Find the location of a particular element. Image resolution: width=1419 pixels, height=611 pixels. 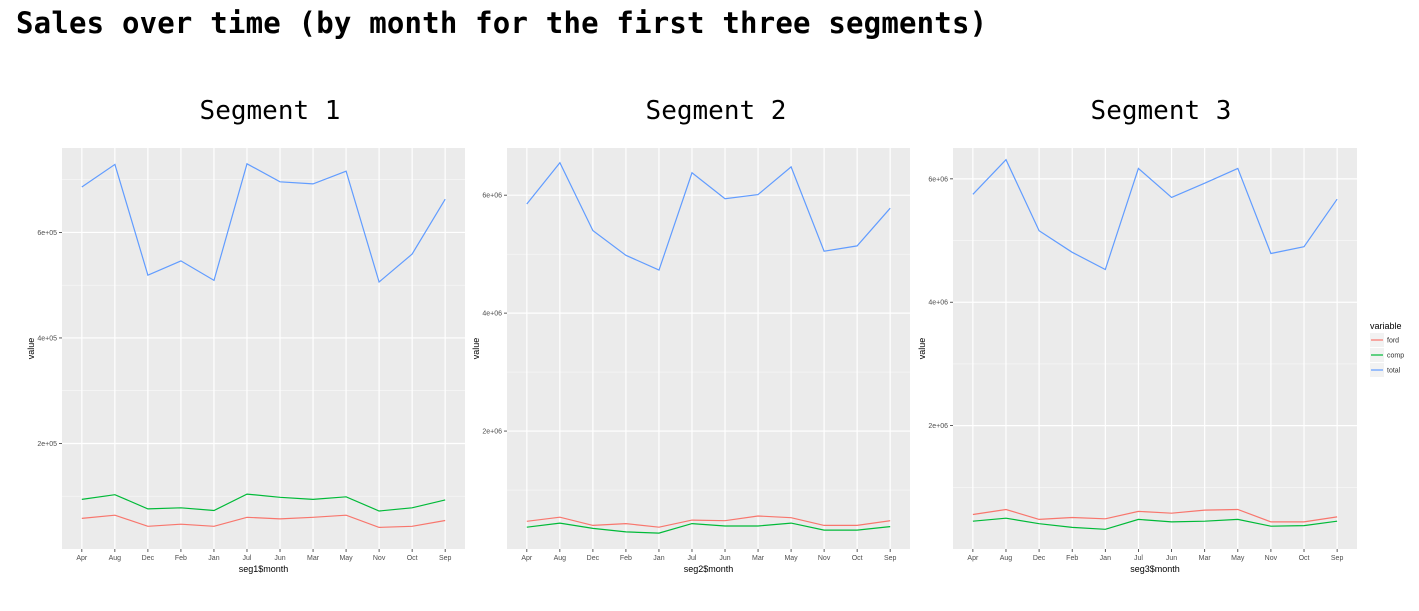

legend-label-ford: ford is located at coordinates (1393, 341).